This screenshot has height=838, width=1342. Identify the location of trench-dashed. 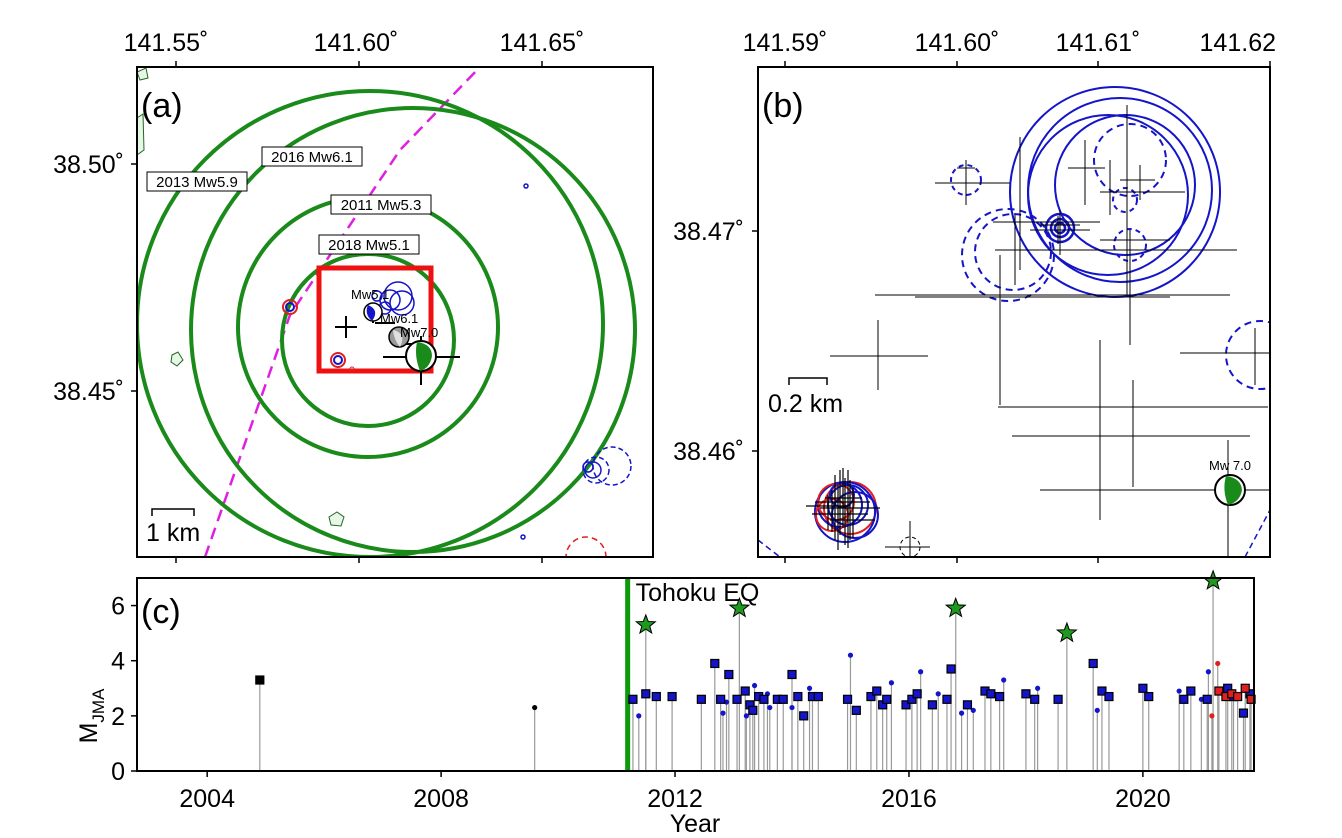
(1257, 533).